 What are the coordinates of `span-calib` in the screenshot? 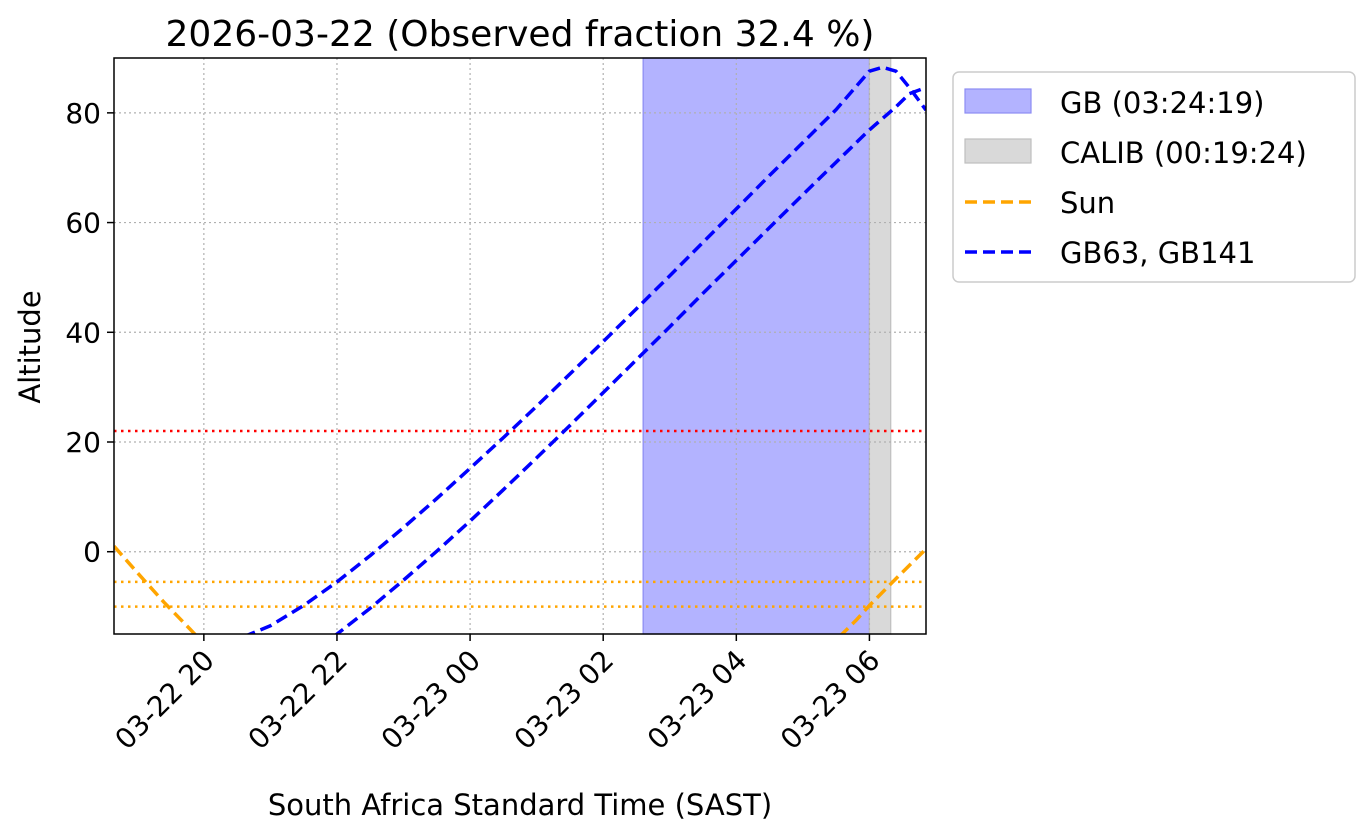 It's located at (880, 346).